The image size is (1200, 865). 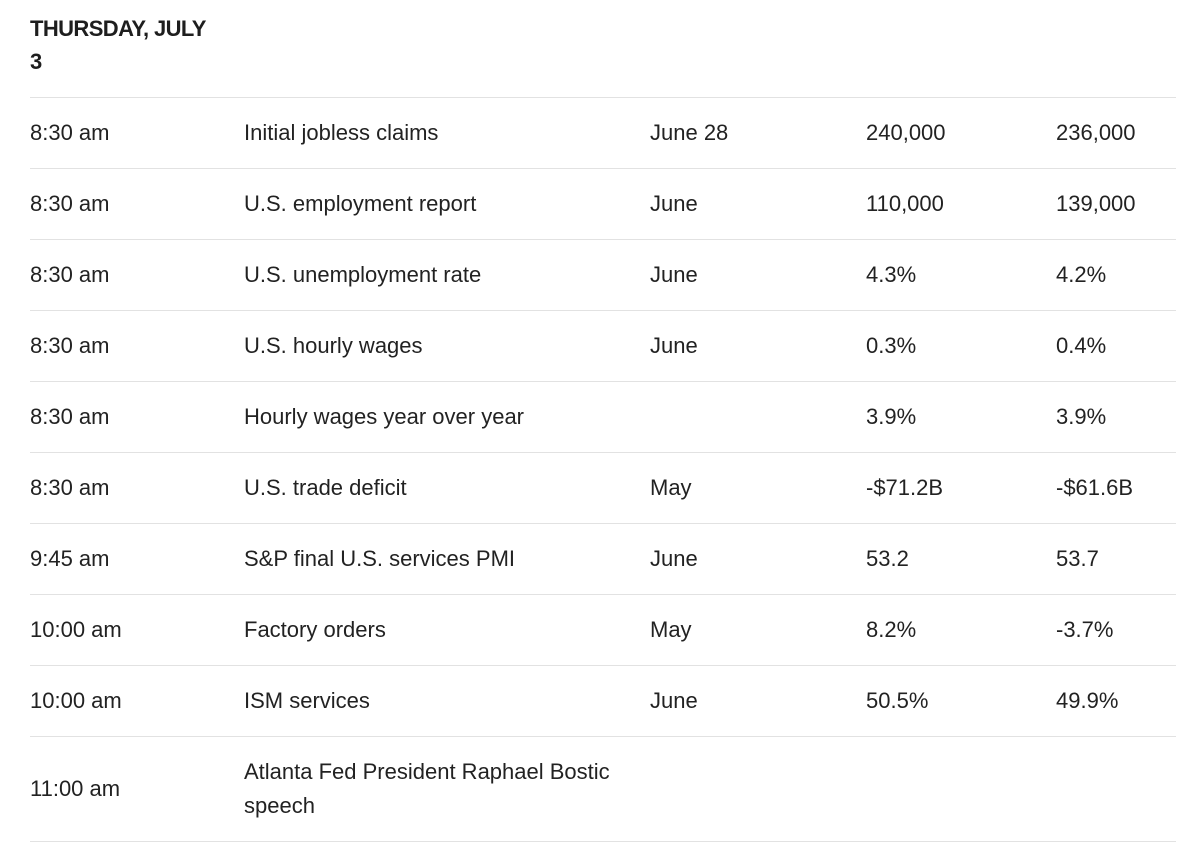 What do you see at coordinates (363, 274) in the screenshot?
I see `report-cell: U.S. unemployment rate` at bounding box center [363, 274].